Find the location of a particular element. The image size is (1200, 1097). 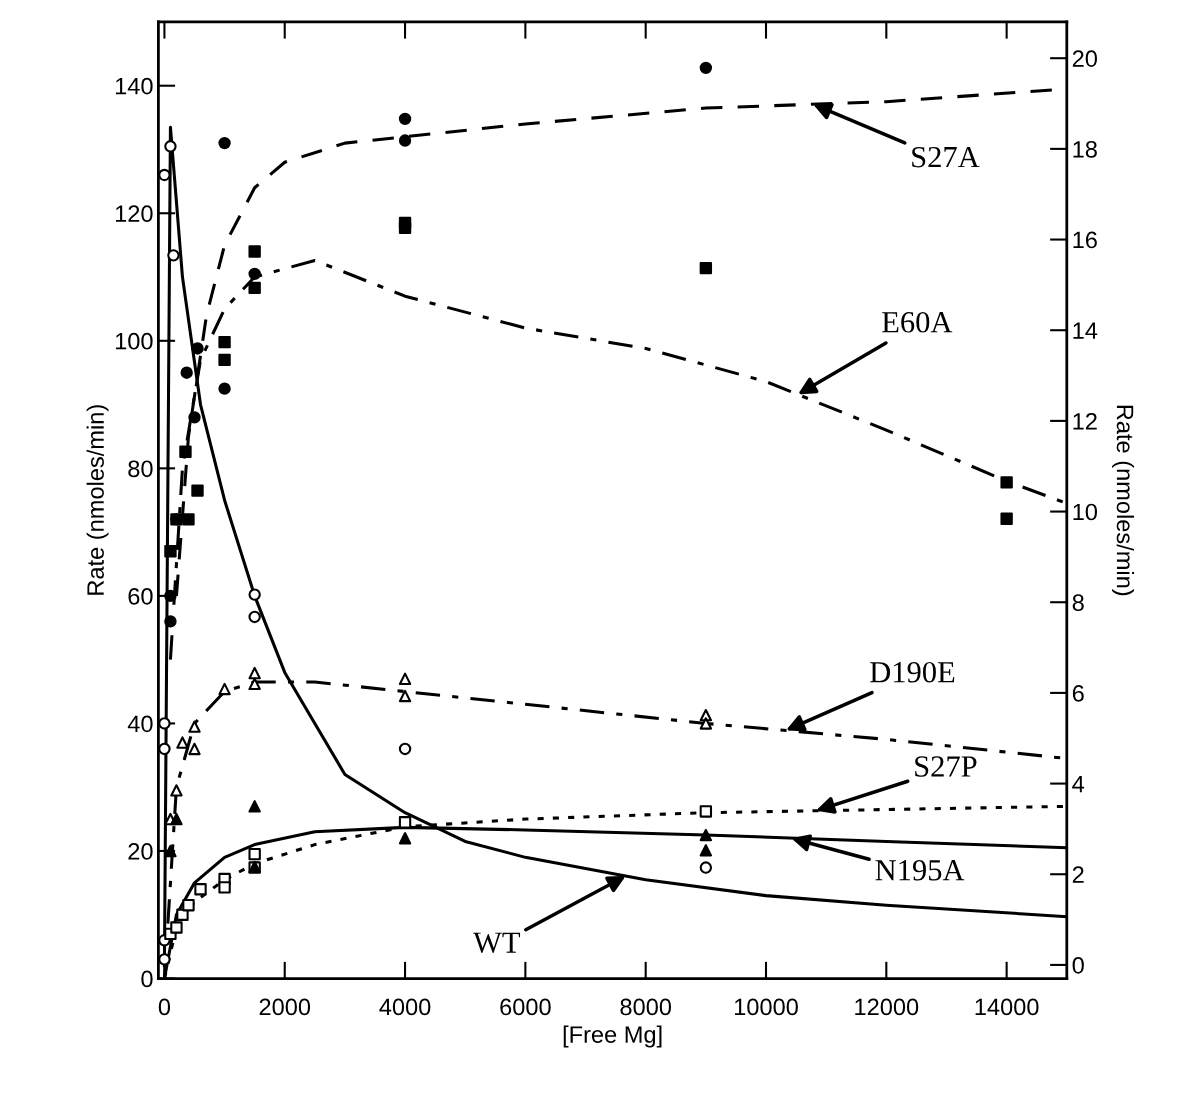

x-tick-label: 2000 is located at coordinates (285, 1007).